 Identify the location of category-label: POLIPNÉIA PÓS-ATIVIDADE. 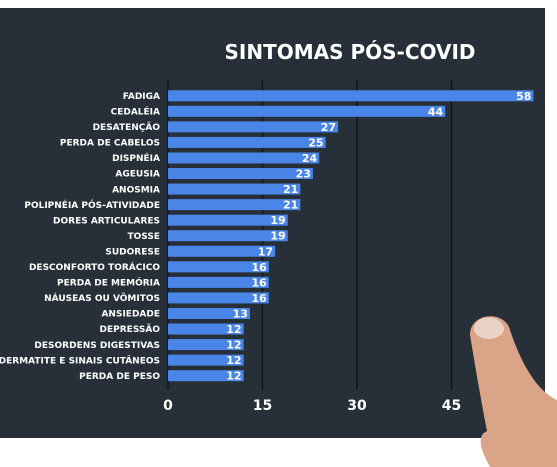
(92, 205).